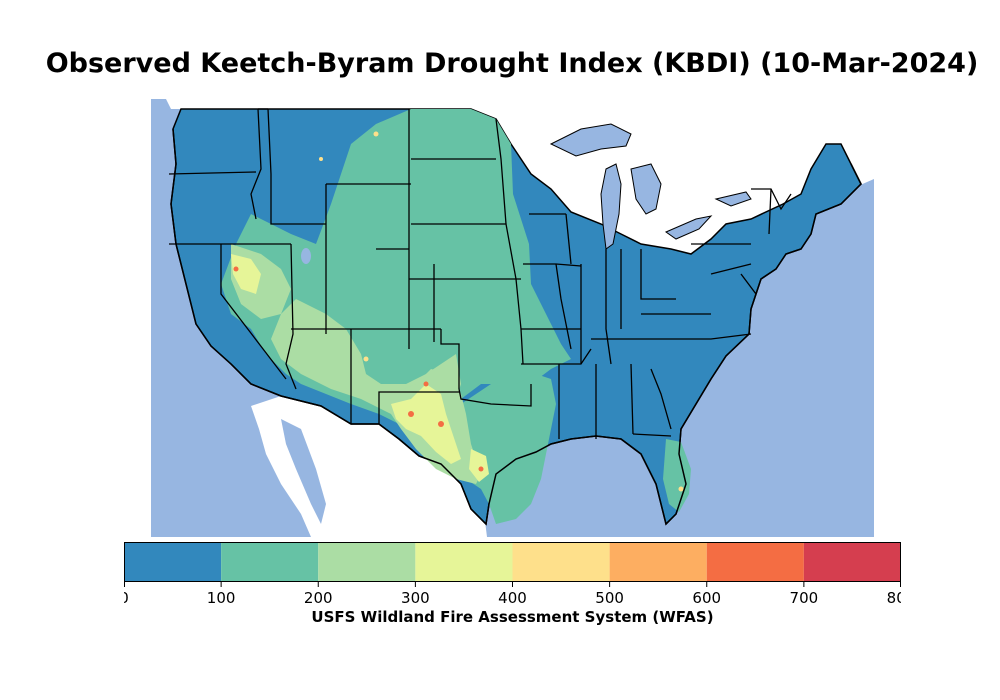  I want to click on colorbar-tick-label-2: 200, so click(318, 598).